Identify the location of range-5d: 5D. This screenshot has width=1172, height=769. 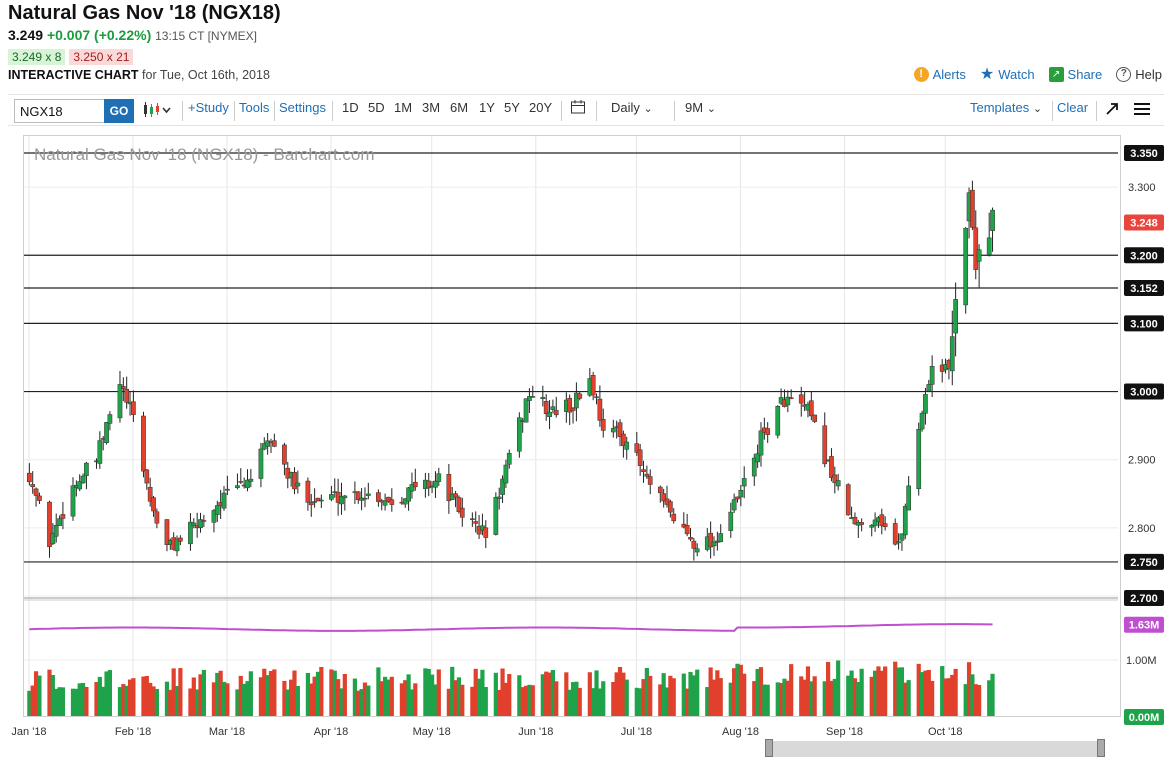
(376, 107).